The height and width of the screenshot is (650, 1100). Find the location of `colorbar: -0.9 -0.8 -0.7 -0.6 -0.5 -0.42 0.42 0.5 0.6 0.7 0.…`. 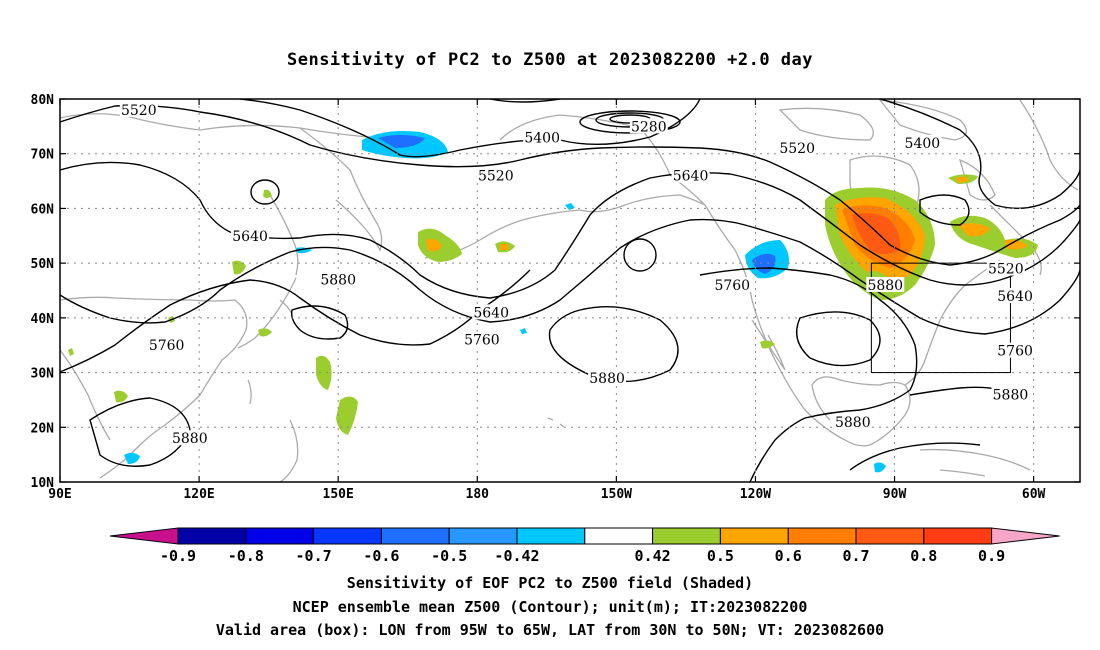

colorbar: -0.9 -0.8 -0.7 -0.6 -0.5 -0.42 0.42 0.5 0.6 0.7 0.… is located at coordinates (584, 546).